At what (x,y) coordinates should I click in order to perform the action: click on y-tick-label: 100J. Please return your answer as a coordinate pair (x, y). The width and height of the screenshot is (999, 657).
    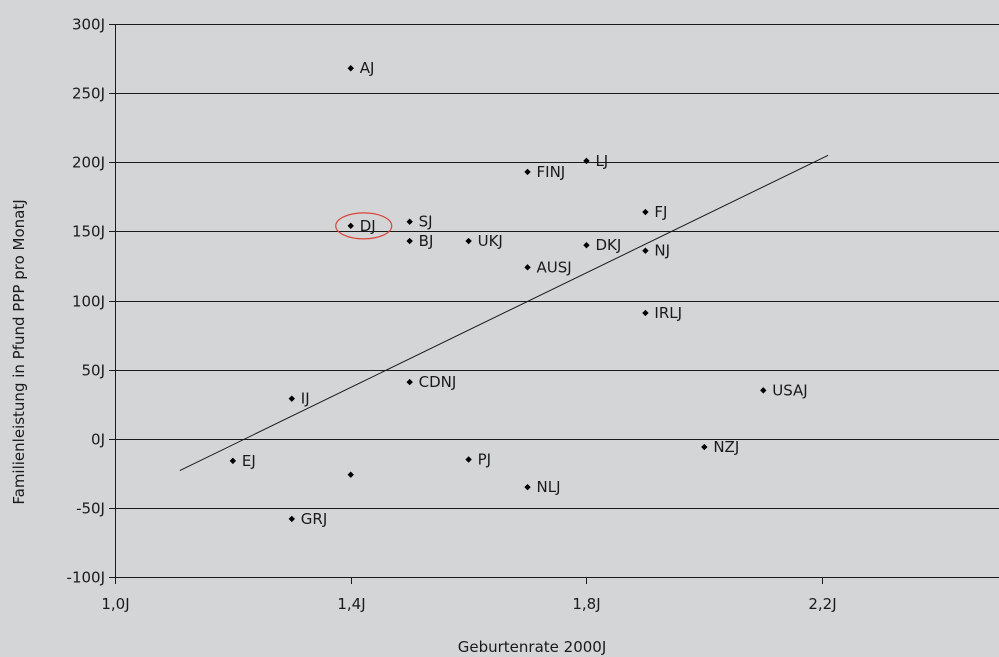
    Looking at the image, I should click on (88, 302).